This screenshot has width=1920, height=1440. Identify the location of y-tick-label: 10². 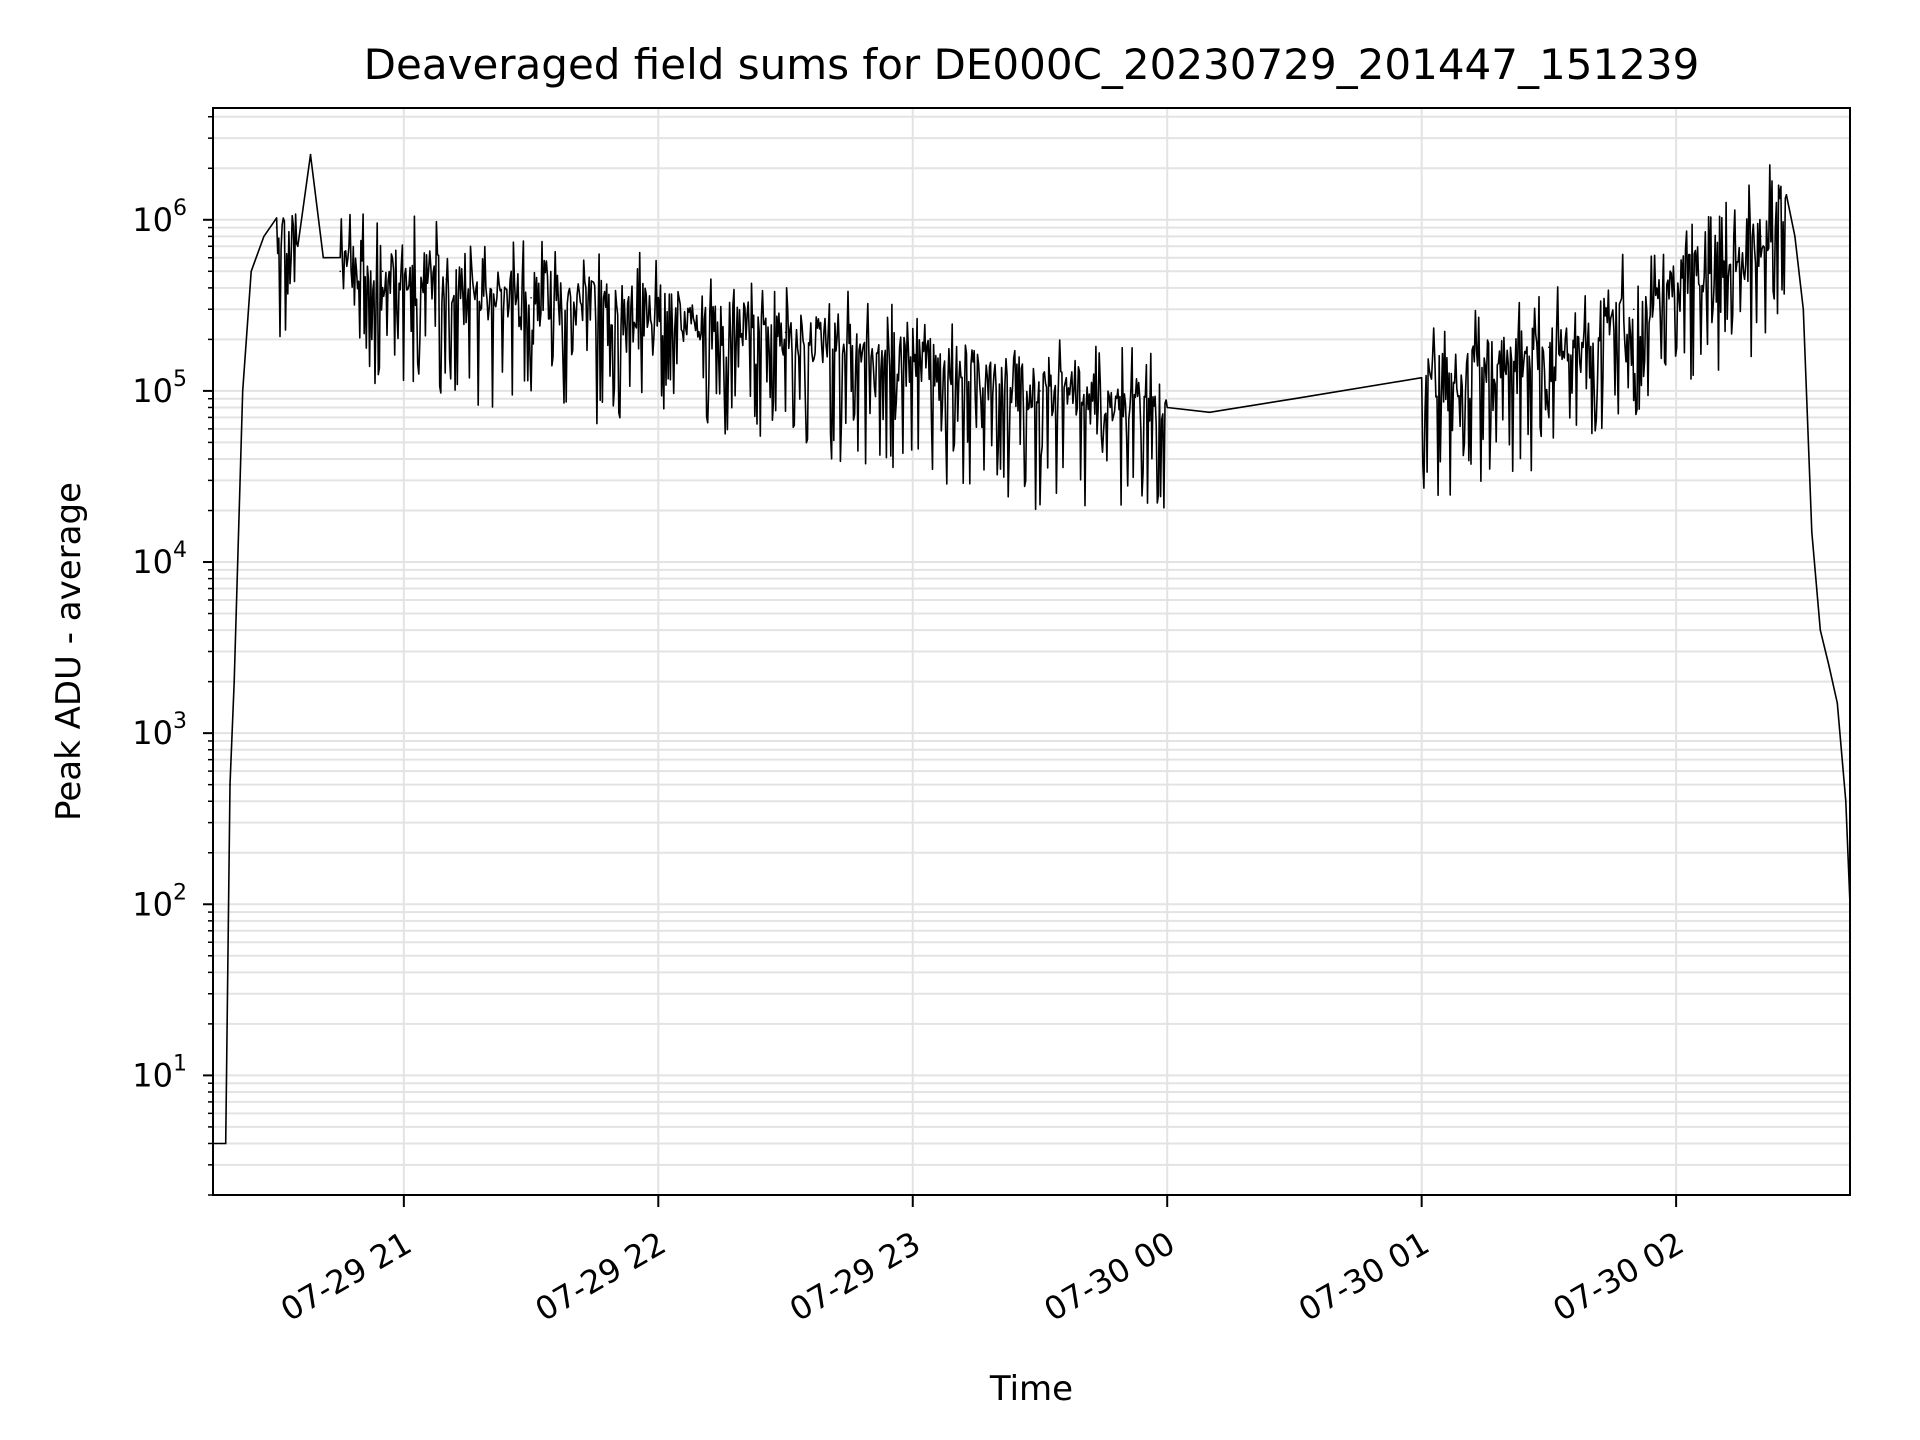
(159, 901).